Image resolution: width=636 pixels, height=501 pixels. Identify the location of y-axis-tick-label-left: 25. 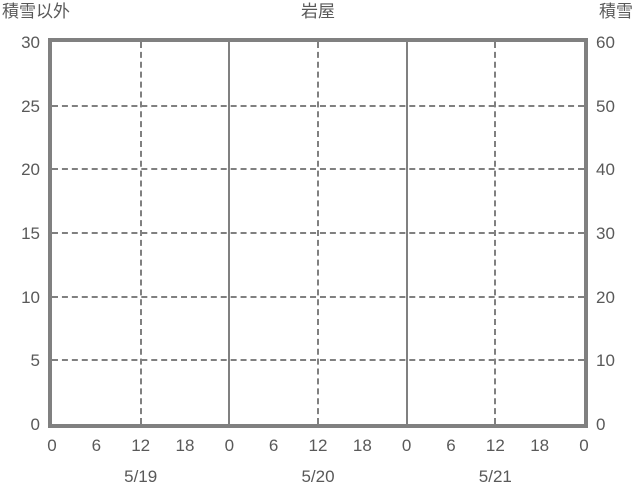
(30, 106).